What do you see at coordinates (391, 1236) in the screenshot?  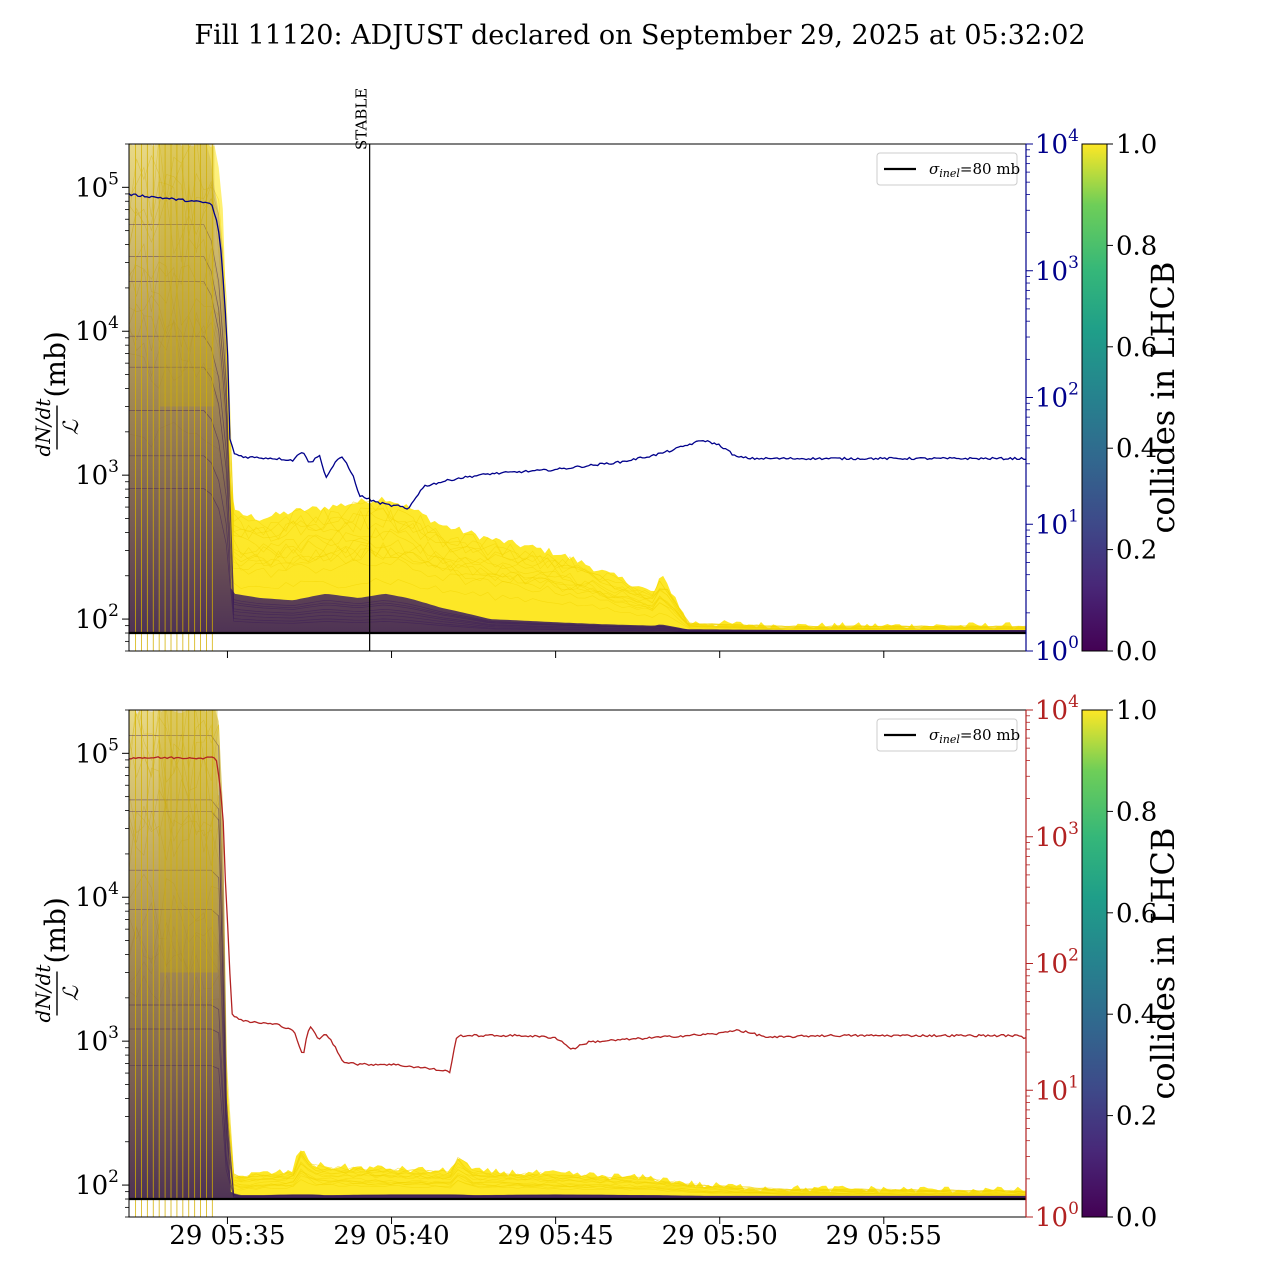 I see `x-tick-label: 29 05:40` at bounding box center [391, 1236].